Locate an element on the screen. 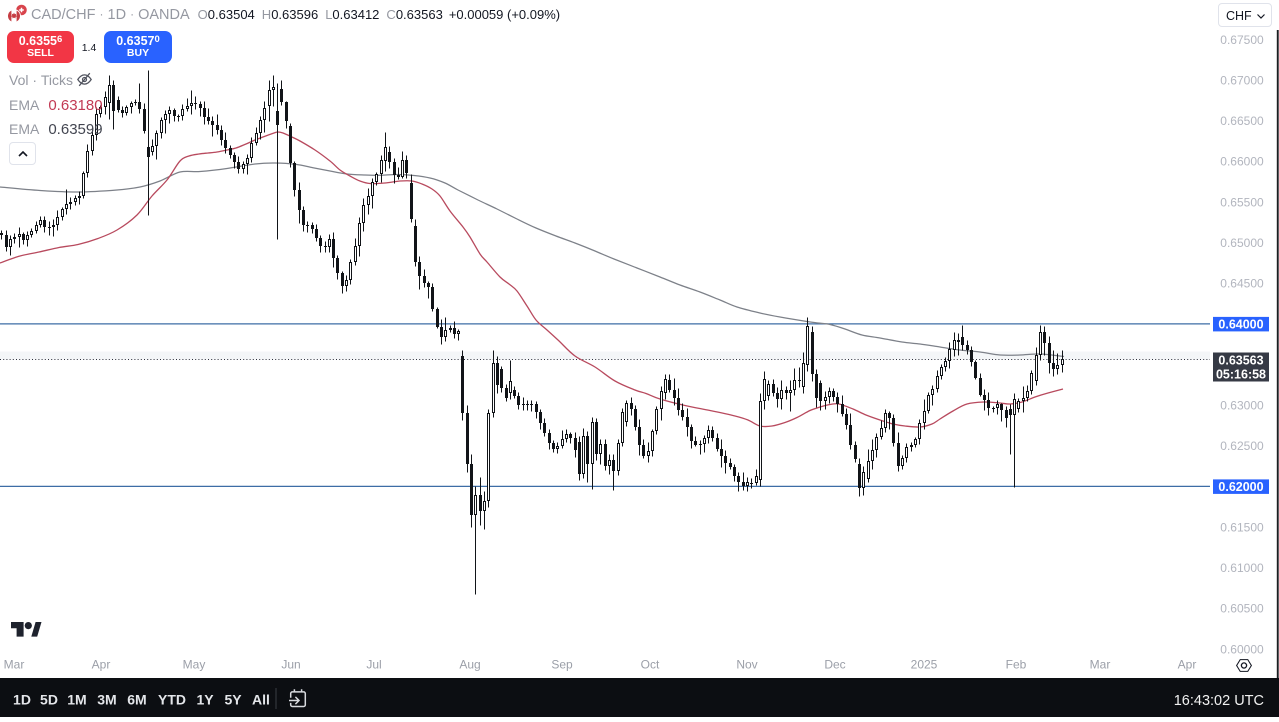 This screenshot has width=1279, height=722. svg-text: 05:16:58 is located at coordinates (1241, 375).